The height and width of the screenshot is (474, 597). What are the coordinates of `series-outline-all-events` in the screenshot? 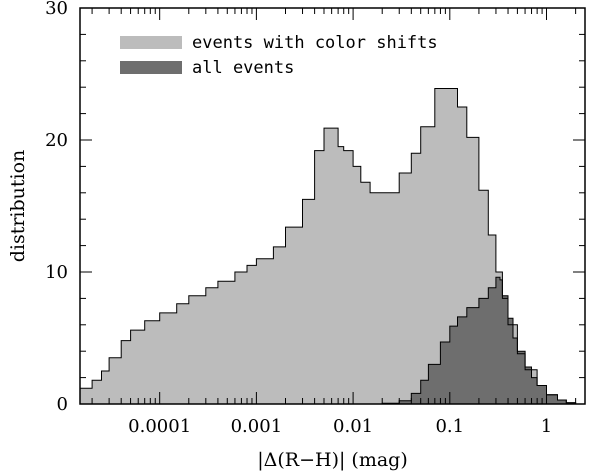 It's located at (473, 340).